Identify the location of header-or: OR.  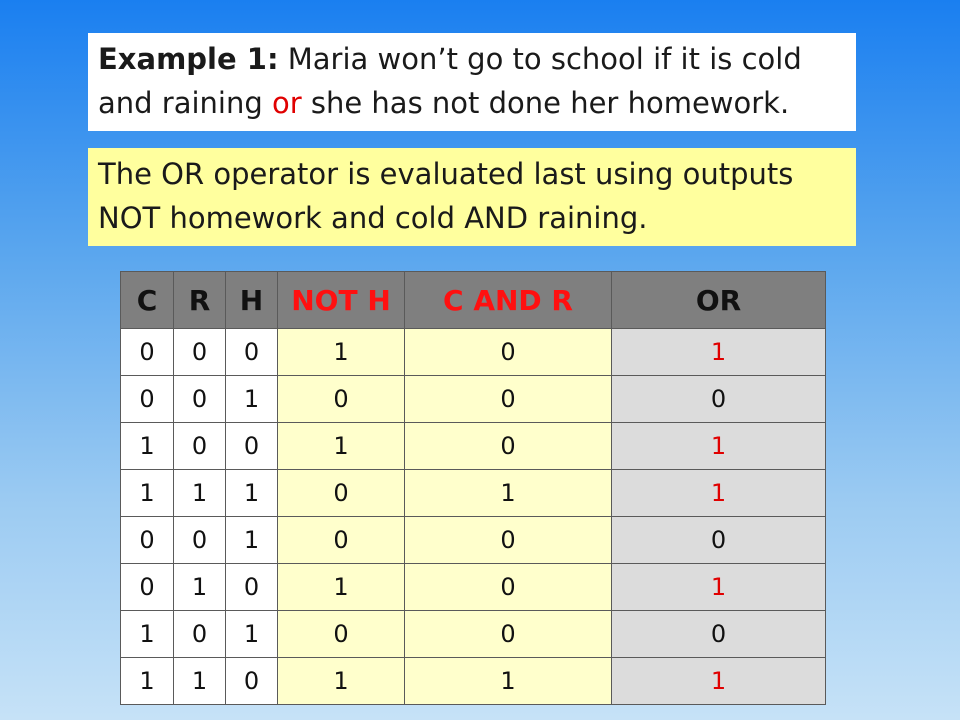
(718, 300).